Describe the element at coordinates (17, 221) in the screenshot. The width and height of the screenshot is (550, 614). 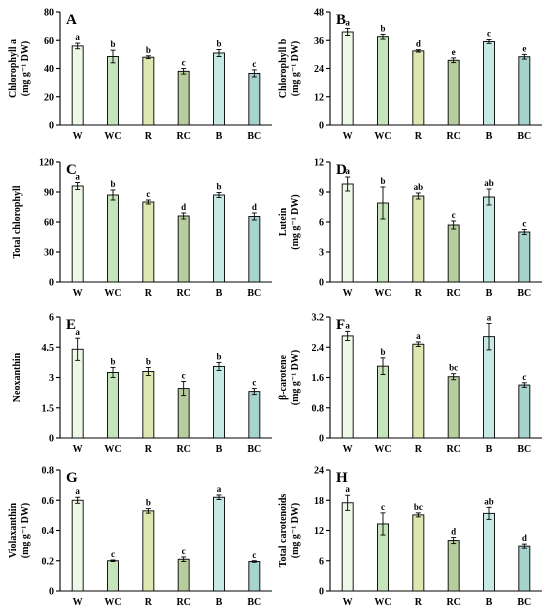
I see `y-axis-label: Total chlorophyll` at that location.